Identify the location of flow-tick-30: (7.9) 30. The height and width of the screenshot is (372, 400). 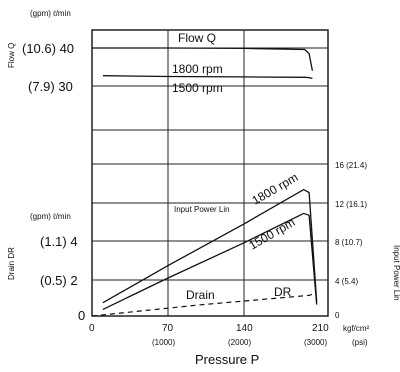
(50, 86).